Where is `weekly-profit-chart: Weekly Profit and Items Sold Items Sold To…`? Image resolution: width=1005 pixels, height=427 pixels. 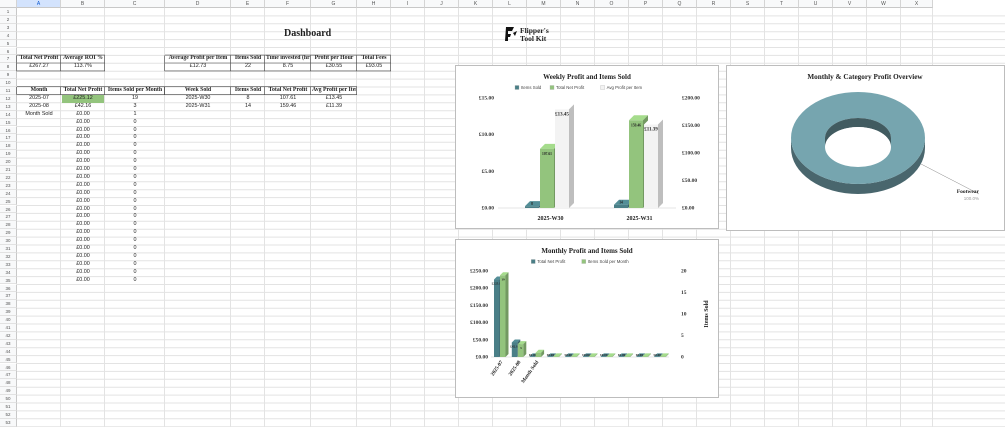
weekly-profit-chart: Weekly Profit and Items Sold Items Sold To… is located at coordinates (587, 147).